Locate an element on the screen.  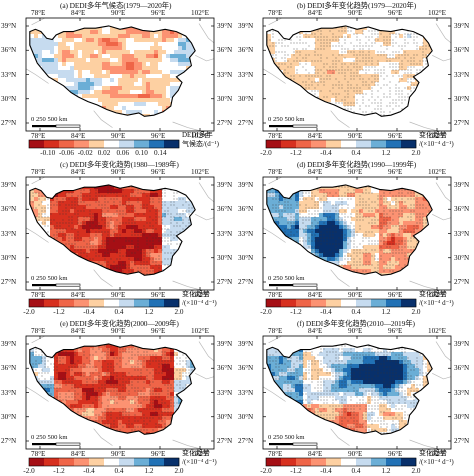
colorbar-label: DEDI多年 is located at coordinates (197, 135).